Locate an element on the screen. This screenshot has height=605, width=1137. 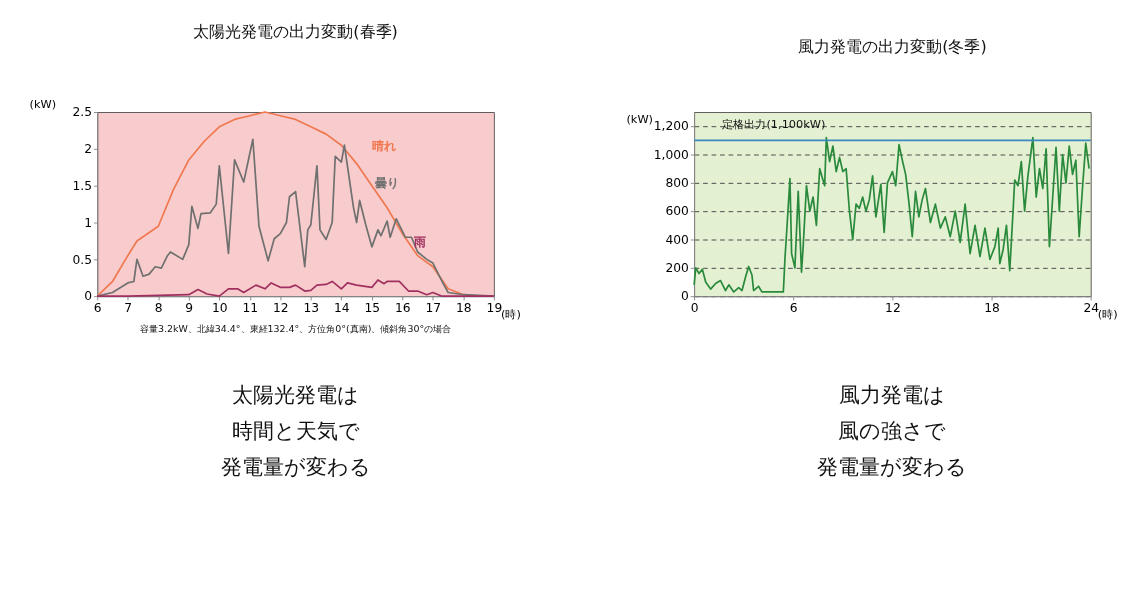
x-tick-label: 19 is located at coordinates (494, 307).